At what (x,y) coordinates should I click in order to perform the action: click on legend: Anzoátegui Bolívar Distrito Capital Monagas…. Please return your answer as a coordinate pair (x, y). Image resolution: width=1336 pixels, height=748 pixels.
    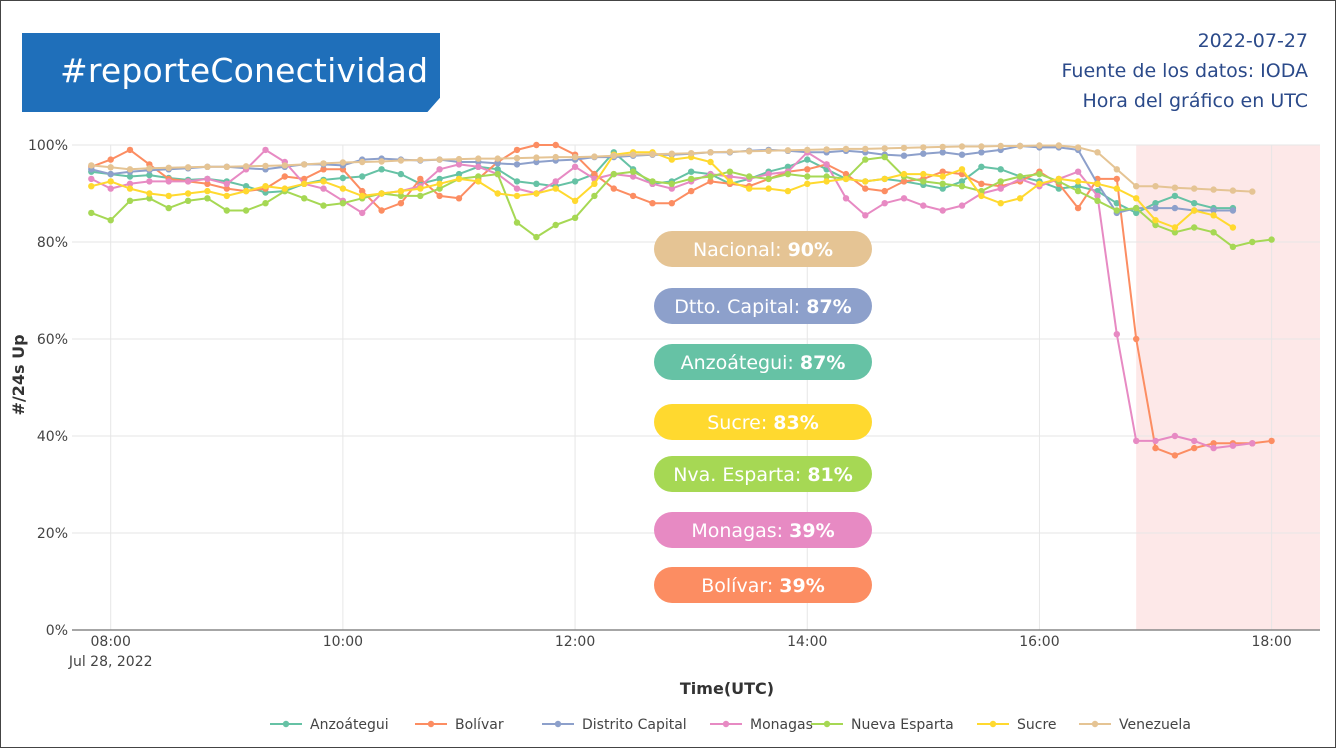
    Looking at the image, I should click on (730, 725).